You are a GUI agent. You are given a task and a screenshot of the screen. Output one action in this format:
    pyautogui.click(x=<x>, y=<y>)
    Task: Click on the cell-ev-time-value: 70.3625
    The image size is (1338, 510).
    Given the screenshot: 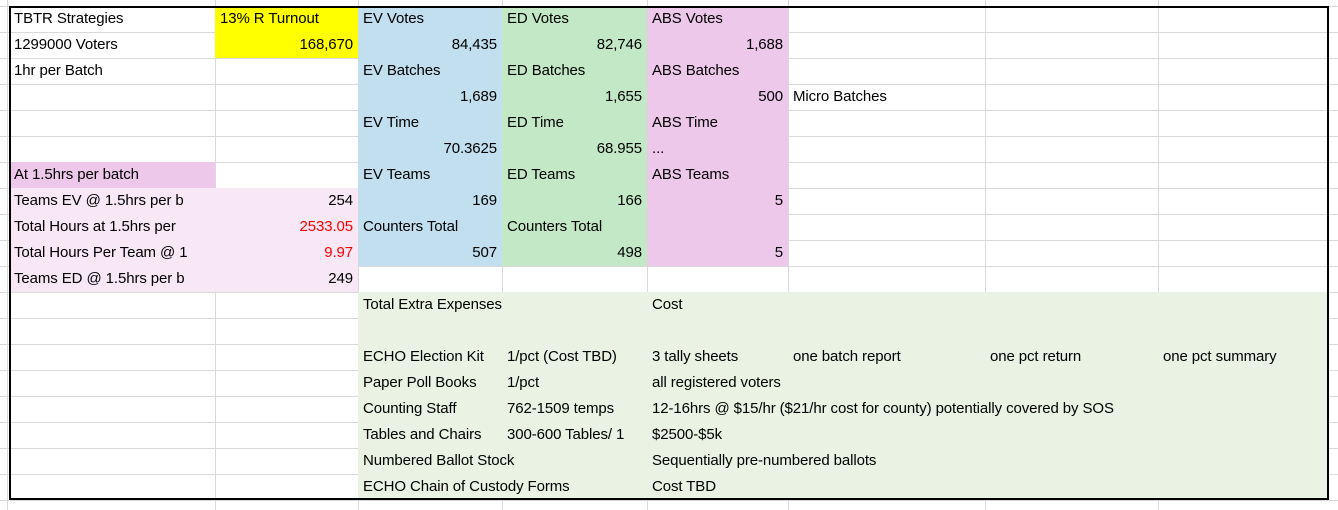 What is the action you would take?
    pyautogui.click(x=470, y=148)
    